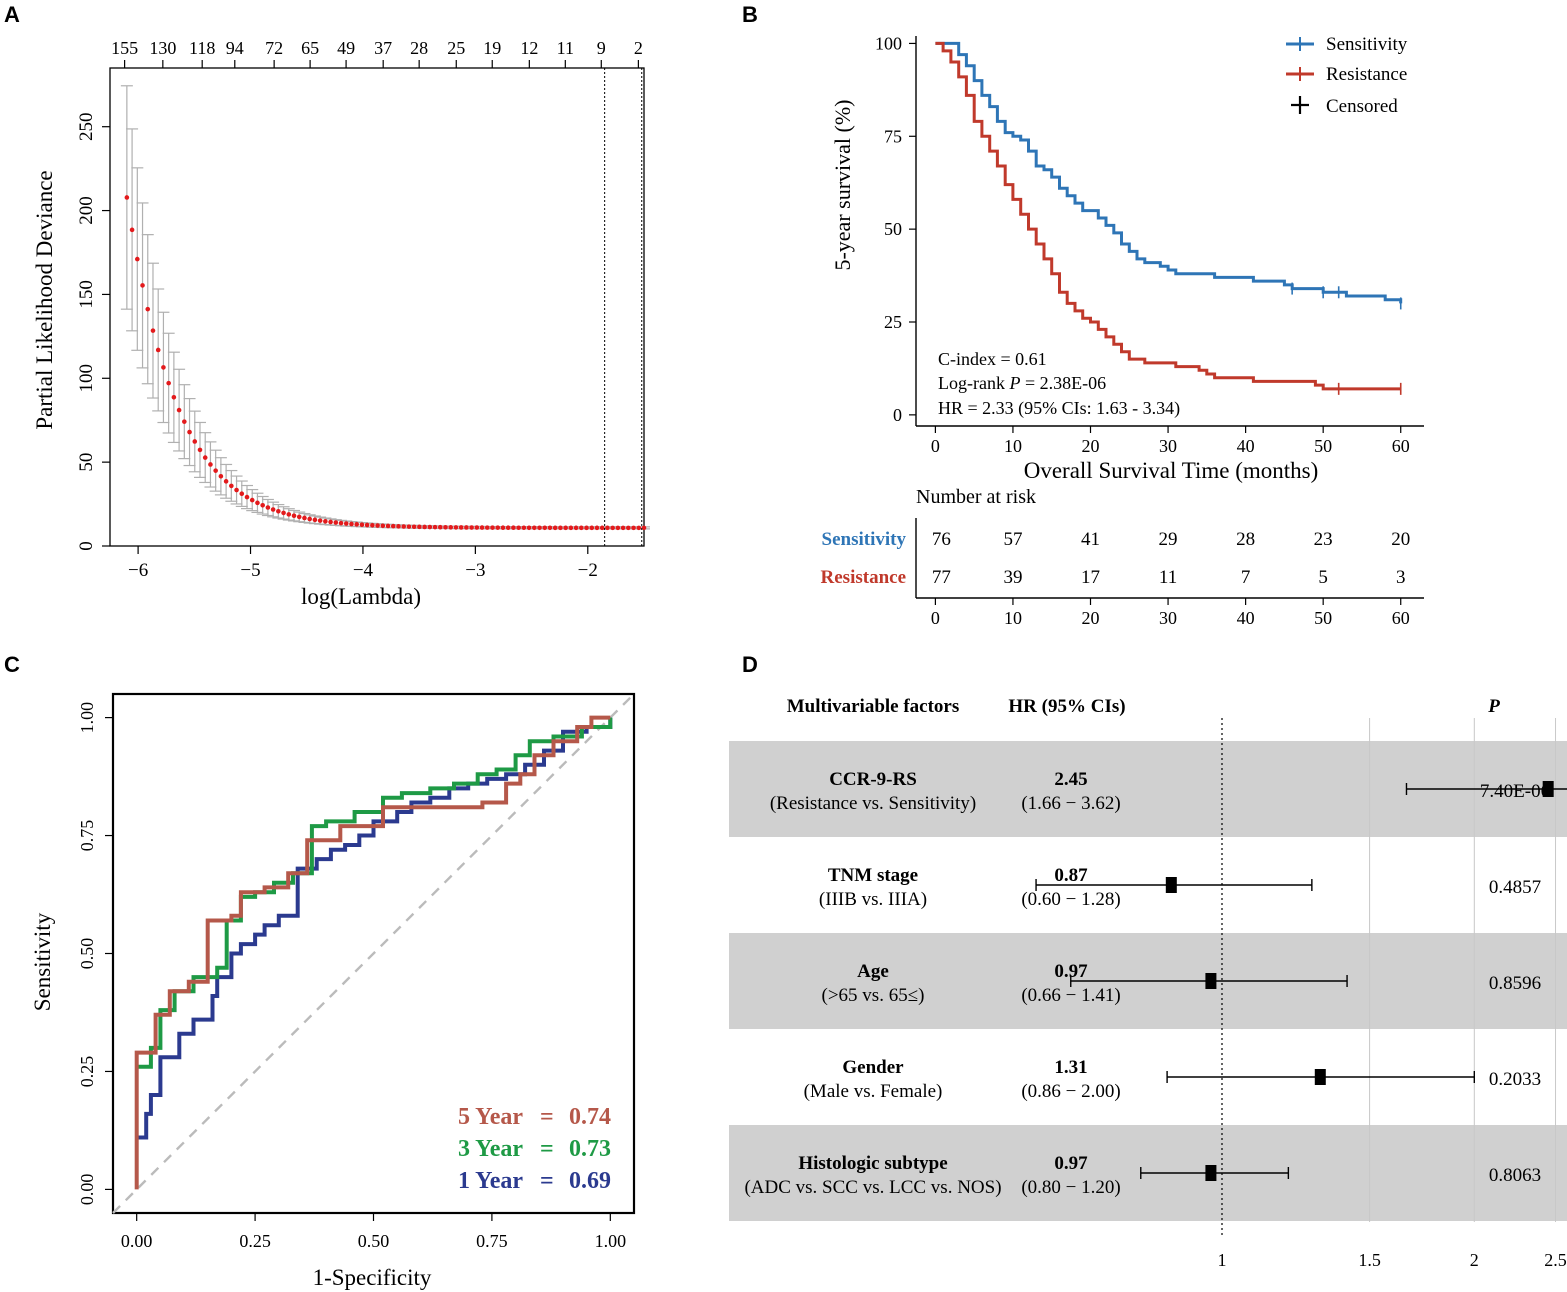 This screenshot has height=1292, width=1567. I want to click on logrank-prefix: Log-rank, so click(973, 383).